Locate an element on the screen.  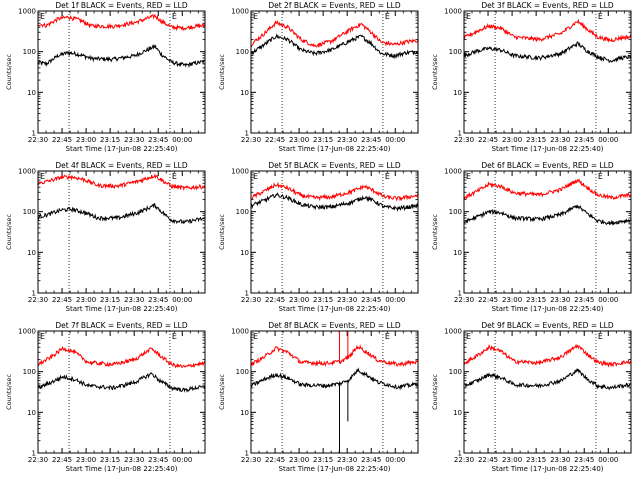
chart-title: Det 9f BLACK = Events, RED = LLD is located at coordinates (547, 325).